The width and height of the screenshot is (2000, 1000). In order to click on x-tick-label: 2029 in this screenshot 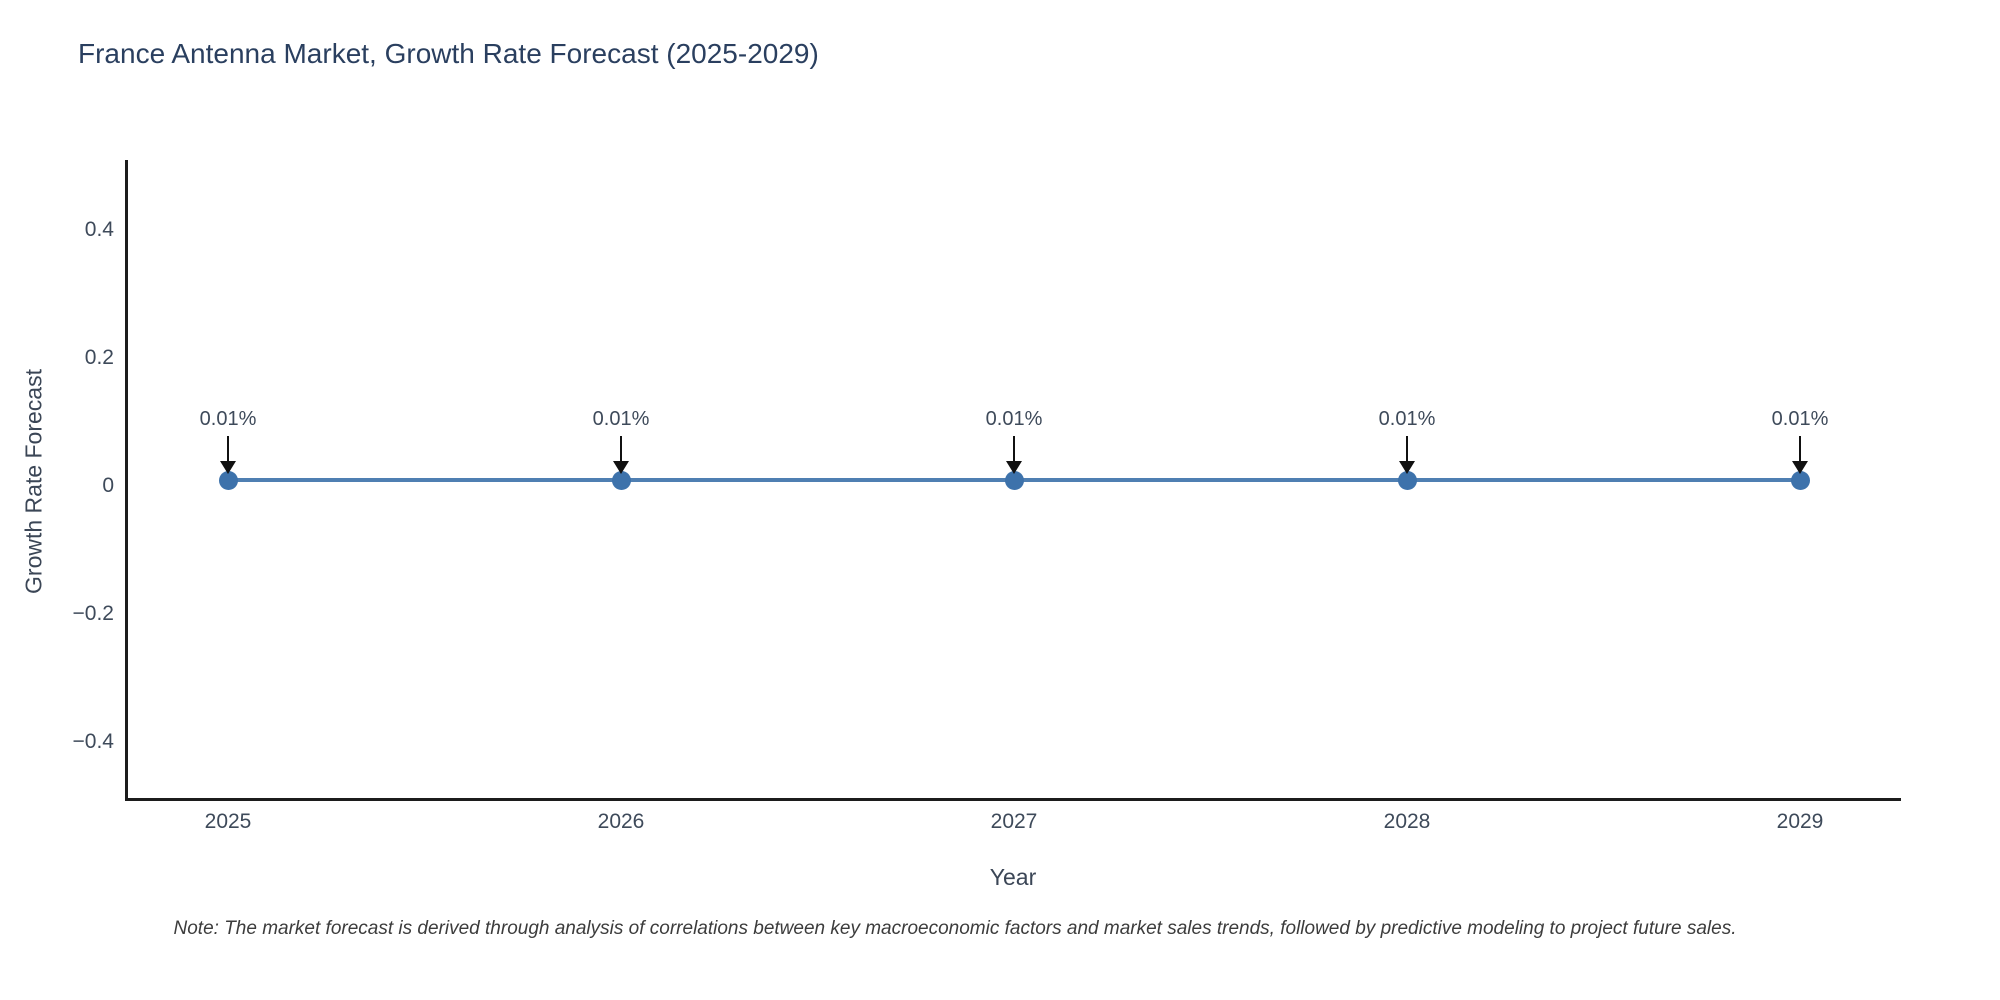, I will do `click(1800, 821)`.